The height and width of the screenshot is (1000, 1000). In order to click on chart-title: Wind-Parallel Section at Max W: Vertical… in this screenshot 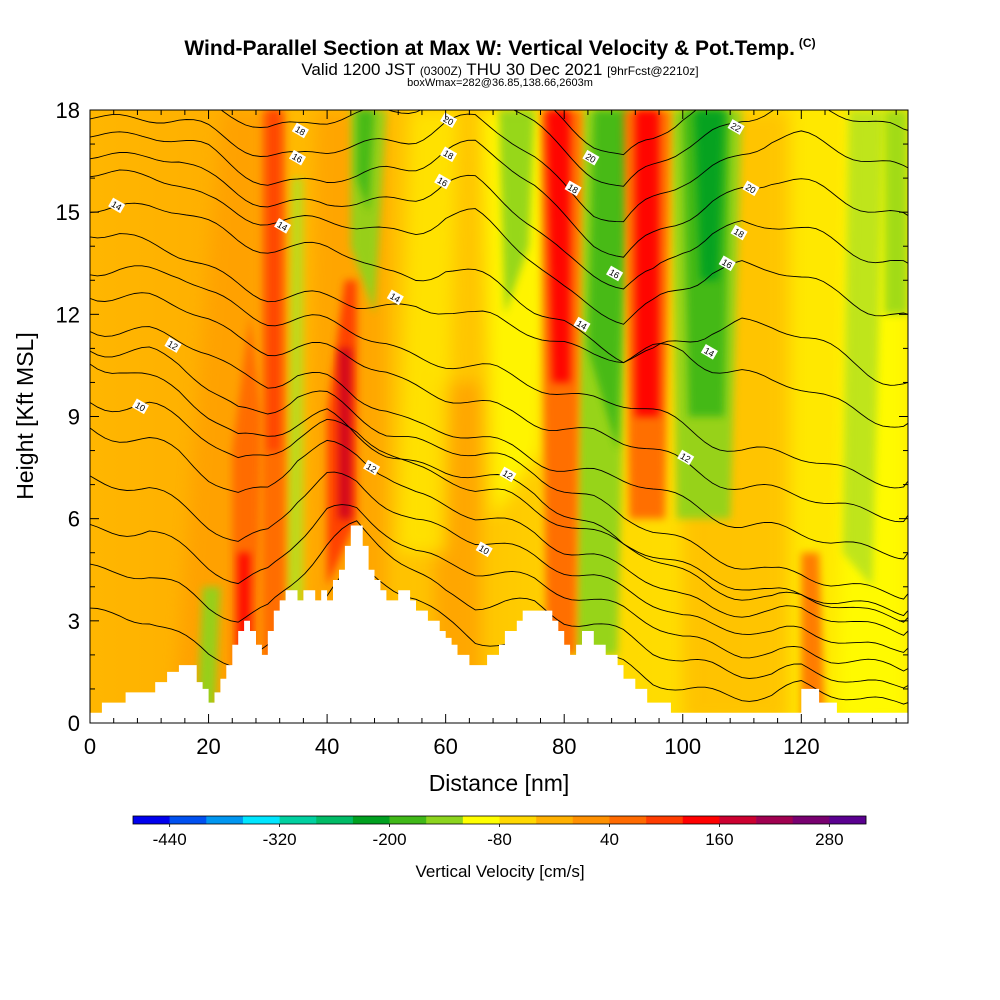, I will do `click(500, 48)`.